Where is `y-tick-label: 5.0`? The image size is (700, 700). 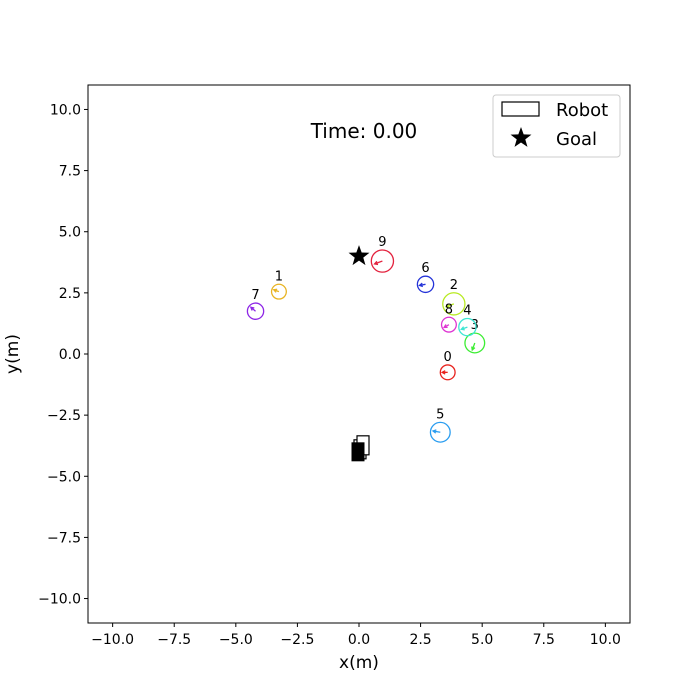
y-tick-label: 5.0 is located at coordinates (70, 233).